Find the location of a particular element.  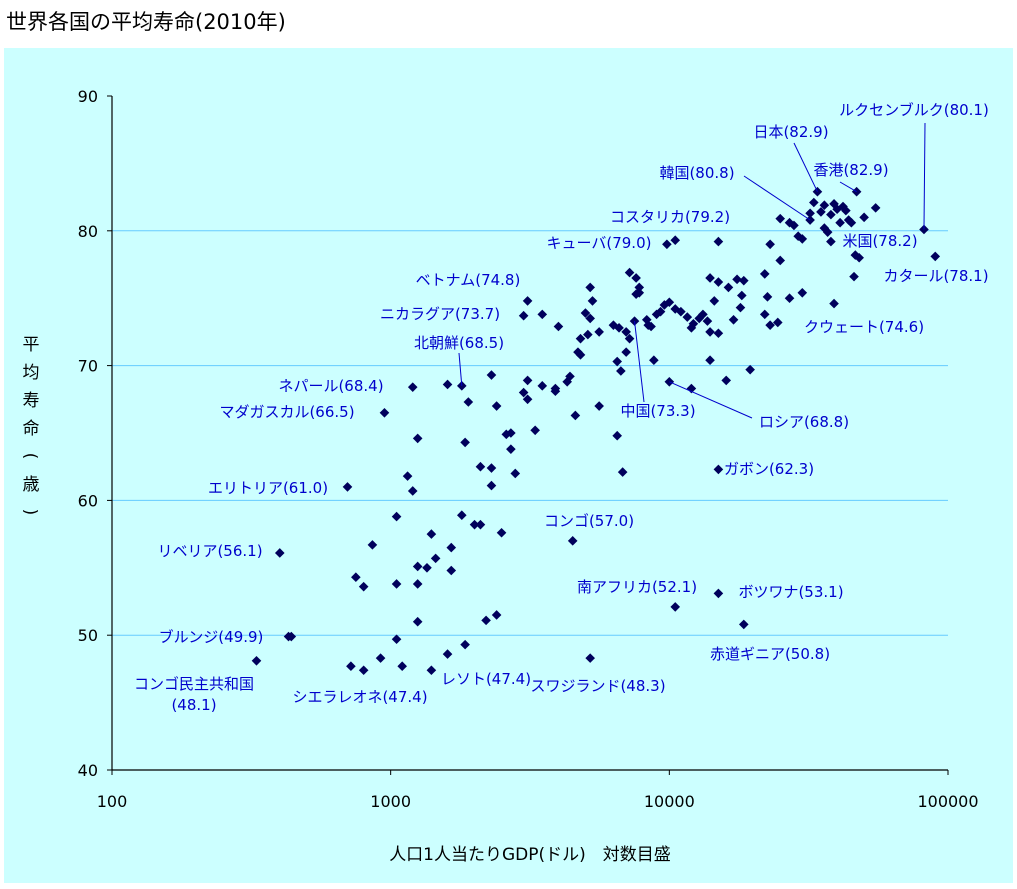

annotation-label: ニカラグア(73.7) is located at coordinates (440, 314).